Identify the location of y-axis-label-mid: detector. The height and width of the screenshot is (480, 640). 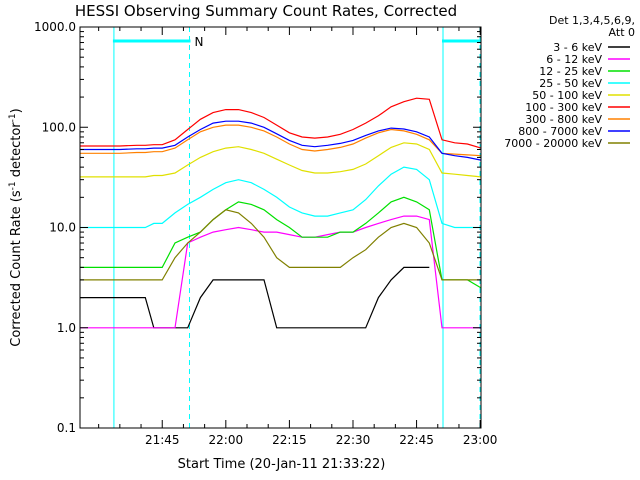
(16, 152).